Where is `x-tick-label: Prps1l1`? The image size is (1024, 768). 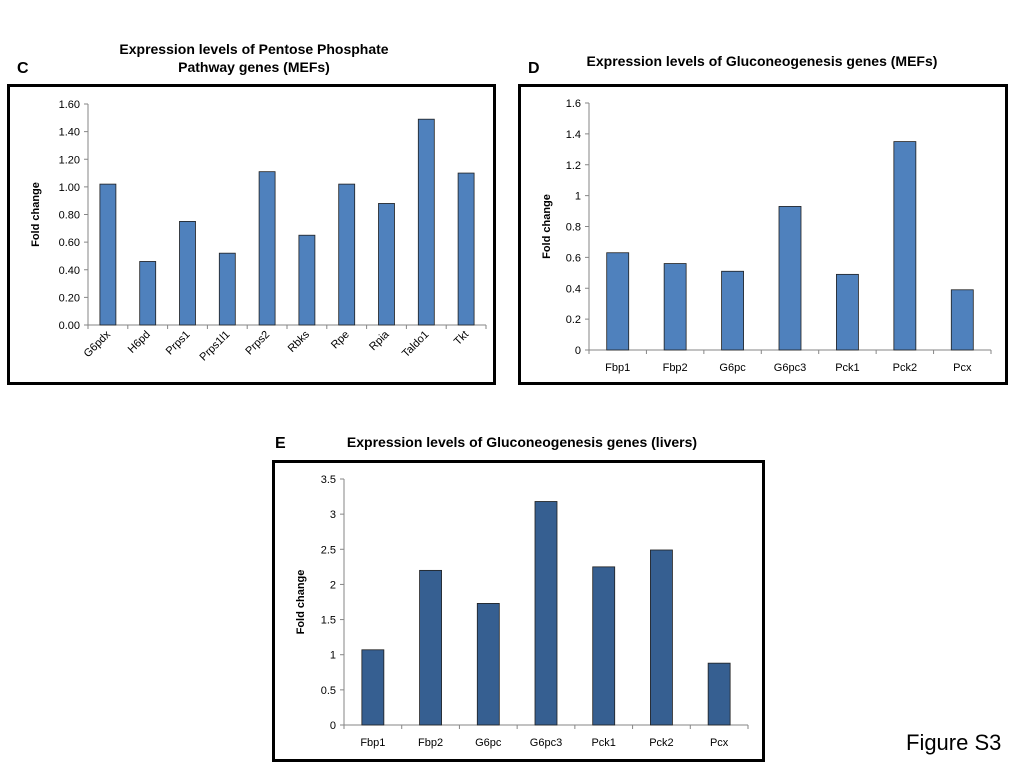 x-tick-label: Prps1l1 is located at coordinates (215, 346).